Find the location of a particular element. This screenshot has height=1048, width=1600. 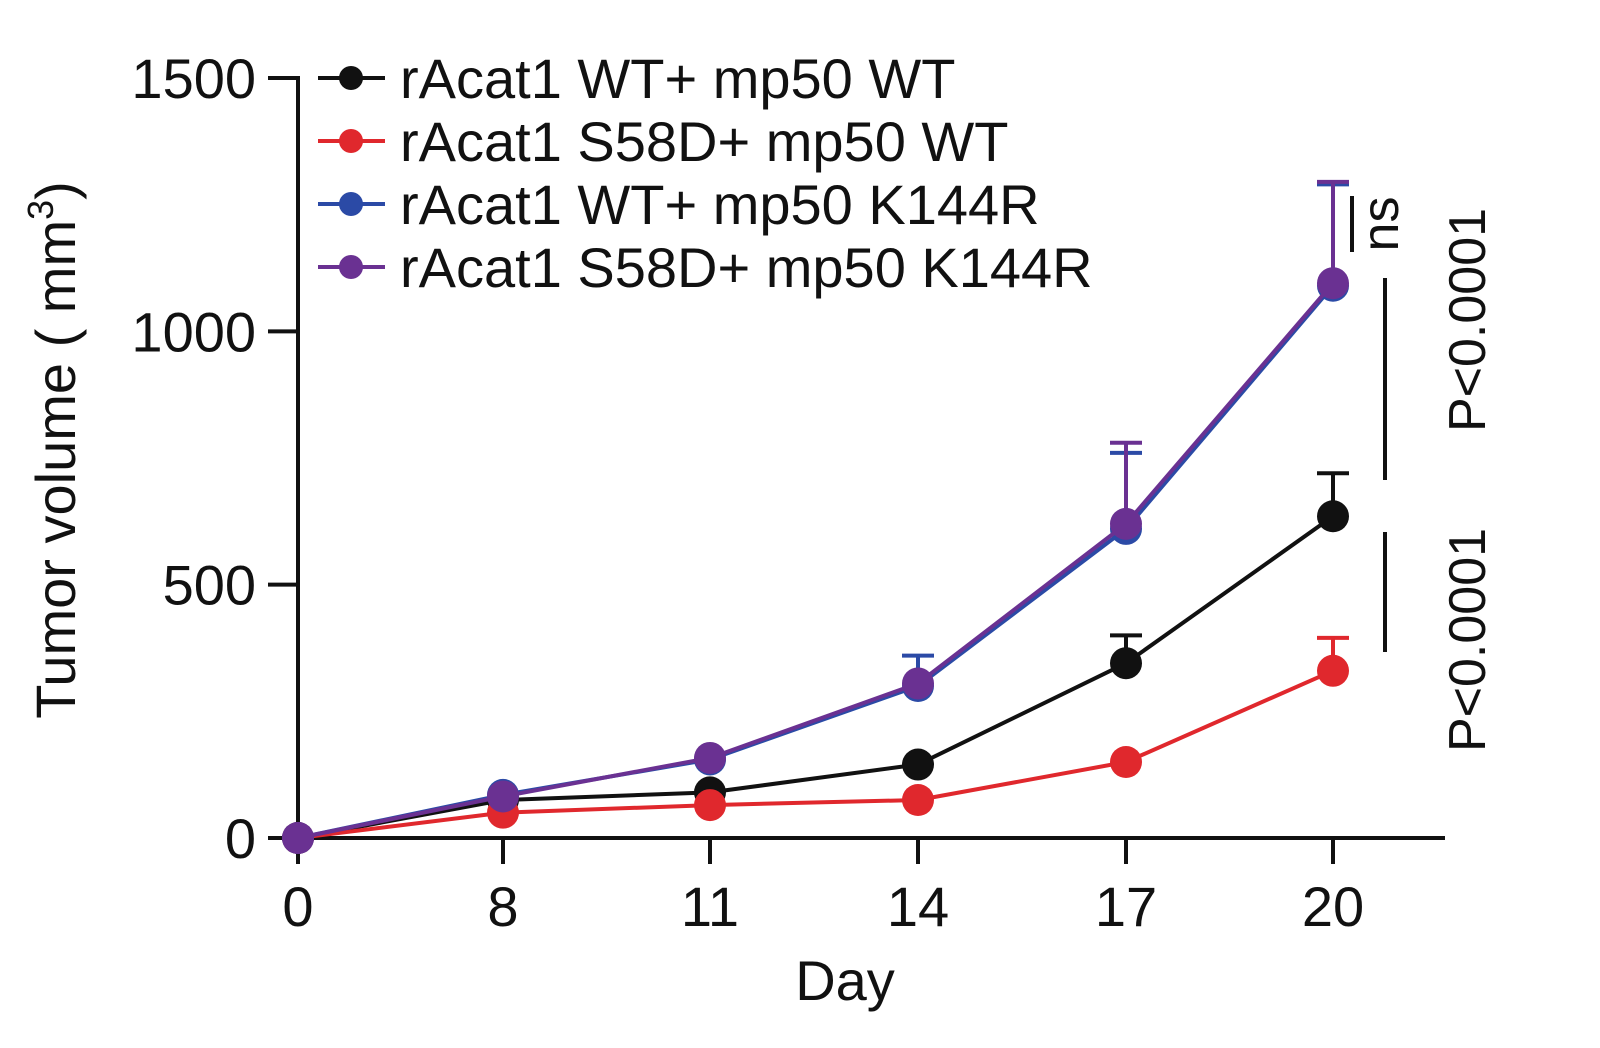

p-upper-label: P<0.0001 is located at coordinates (1468, 320).